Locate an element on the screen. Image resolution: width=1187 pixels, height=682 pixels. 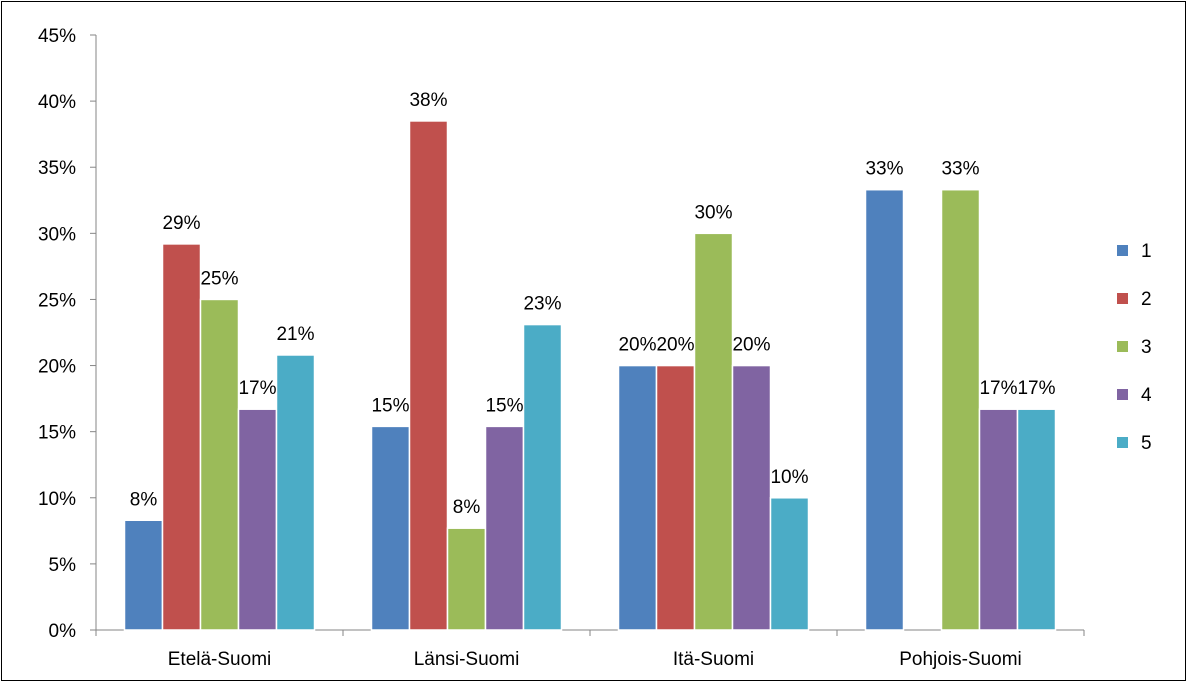
y-tick-label: 35% is located at coordinates (57, 168).